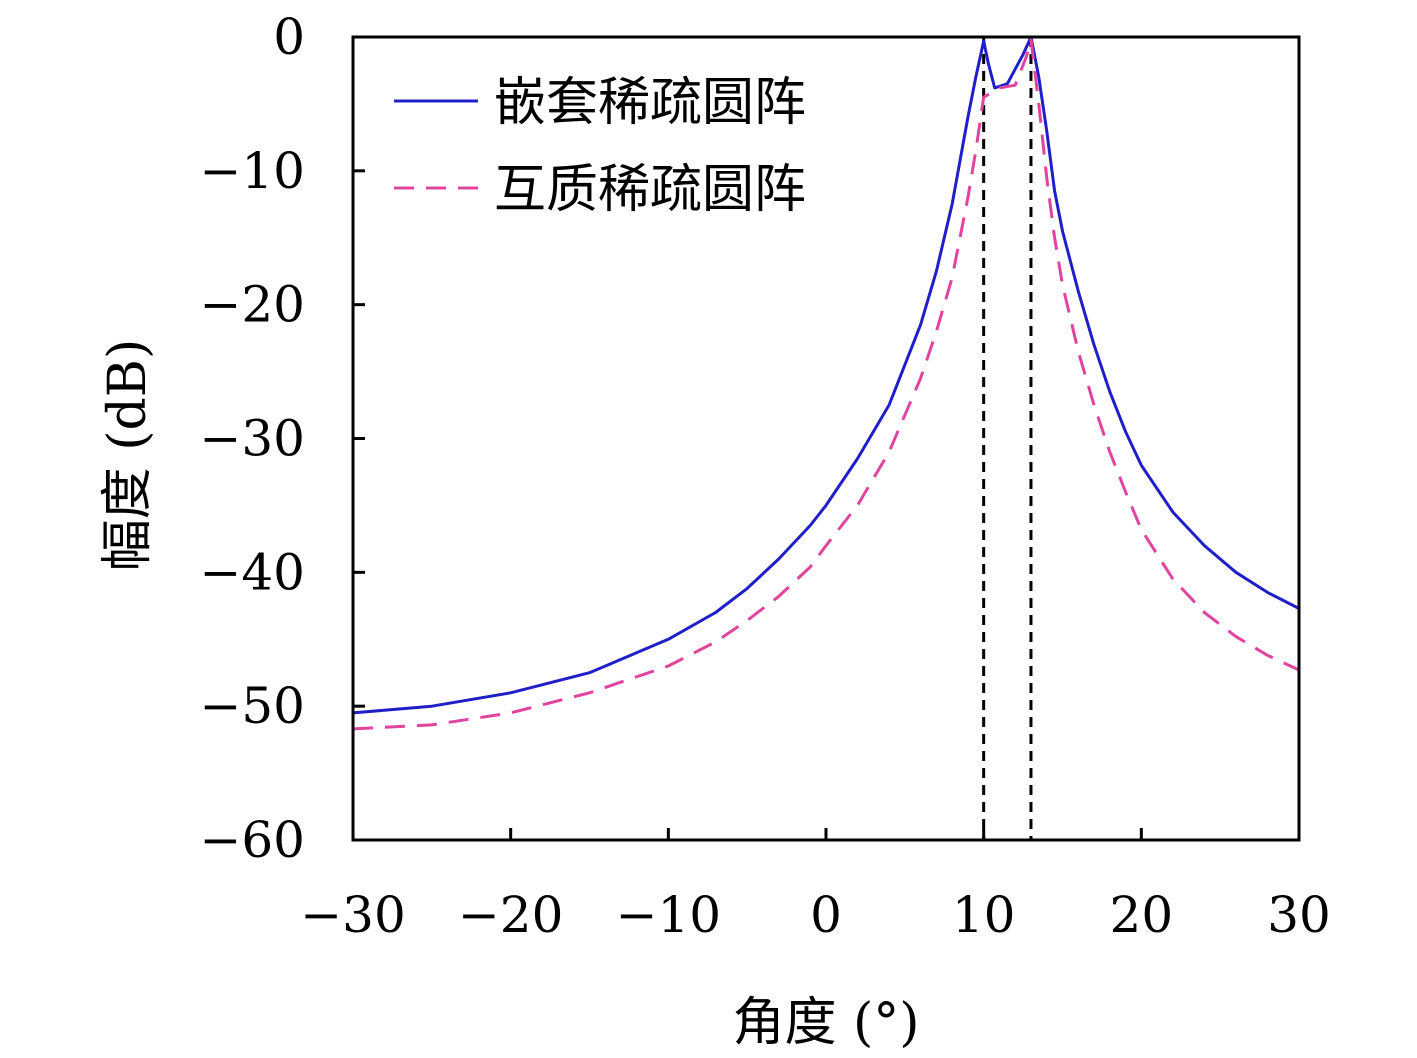 Image resolution: width=1417 pixels, height=1058 pixels. I want to click on reference-lines, so click(1007, 438).